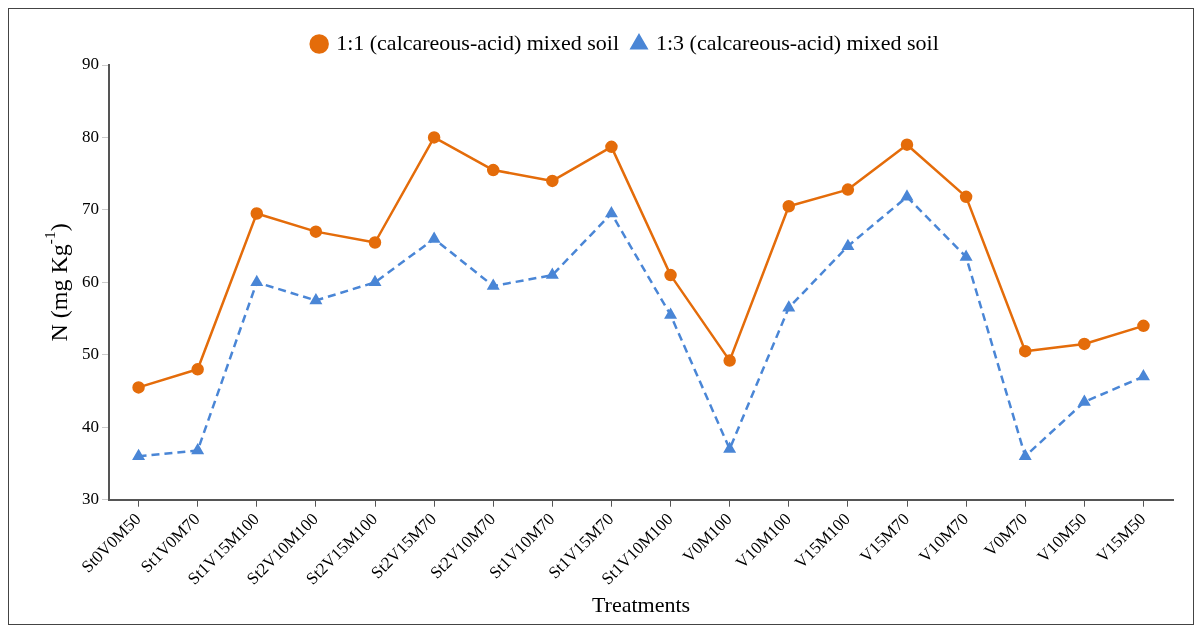  Describe the element at coordinates (90, 281) in the screenshot. I see `y-tick-label: 60` at that location.